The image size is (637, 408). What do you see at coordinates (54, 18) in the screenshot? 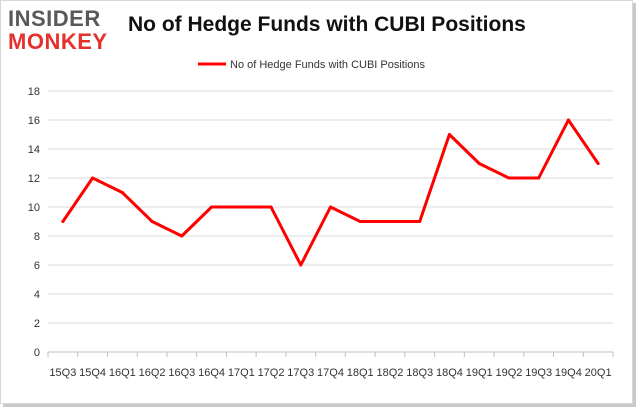
I see `logo-insider-text: INSIDER` at bounding box center [54, 18].